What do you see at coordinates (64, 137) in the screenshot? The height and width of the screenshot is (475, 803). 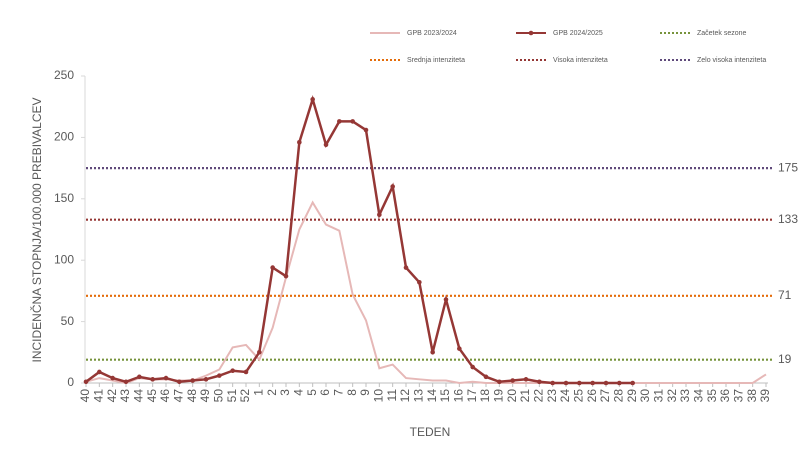 I see `y-tick-label: 200` at bounding box center [64, 137].